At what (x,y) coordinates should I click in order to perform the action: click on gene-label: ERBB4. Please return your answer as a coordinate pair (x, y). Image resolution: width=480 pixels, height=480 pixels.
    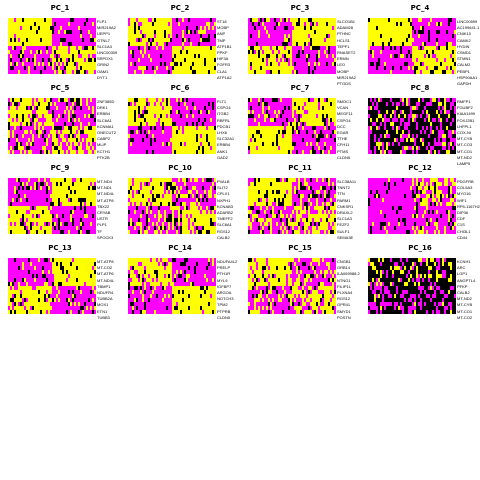
    Looking at the image, I should click on (224, 145).